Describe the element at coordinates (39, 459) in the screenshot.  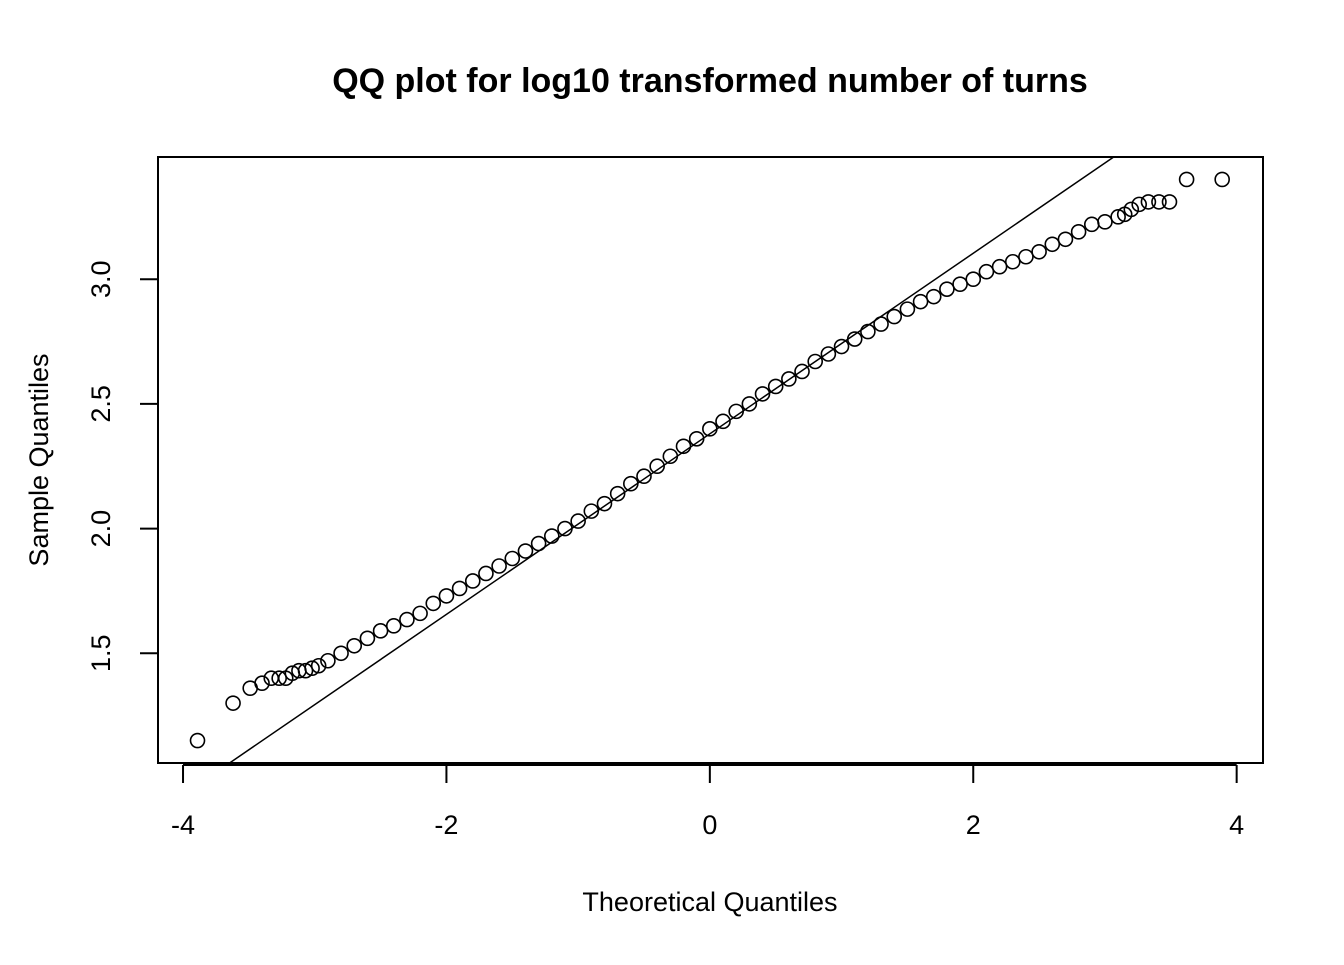
I see `y-axis-title: Sample Quantiles` at that location.